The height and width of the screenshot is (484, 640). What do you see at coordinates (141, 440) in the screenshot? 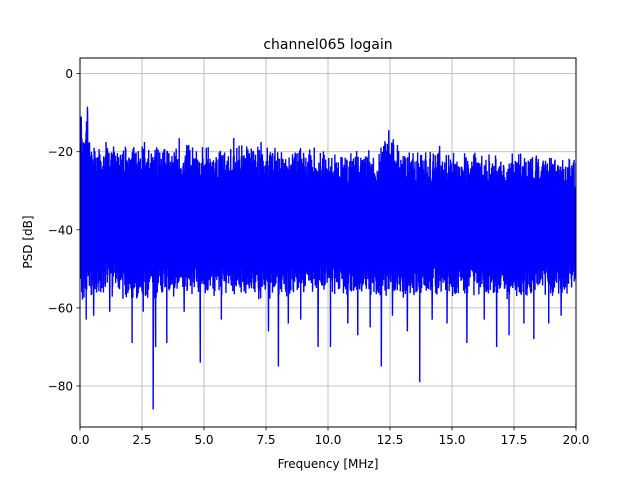
I see `x-tick-label: 2.5` at bounding box center [141, 440].